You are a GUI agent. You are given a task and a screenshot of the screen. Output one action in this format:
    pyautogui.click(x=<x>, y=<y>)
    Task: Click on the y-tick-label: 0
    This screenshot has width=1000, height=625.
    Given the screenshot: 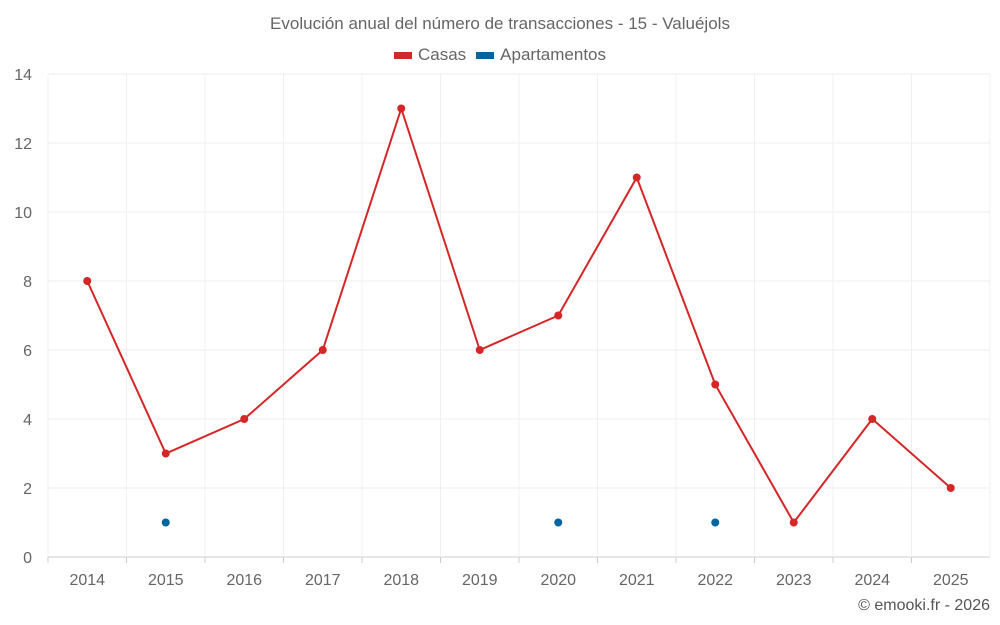 What is the action you would take?
    pyautogui.click(x=27, y=558)
    